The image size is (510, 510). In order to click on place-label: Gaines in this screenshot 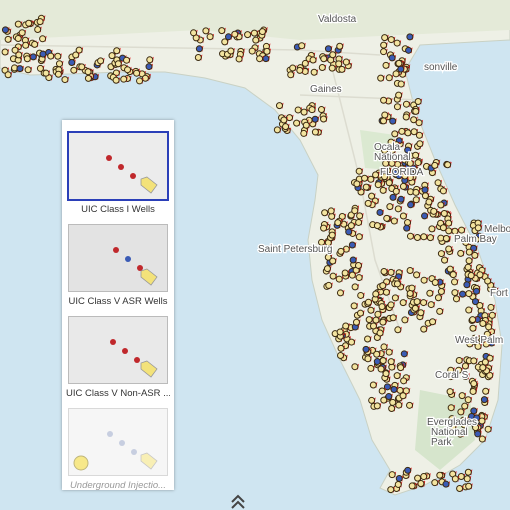, I will do `click(326, 89)`.